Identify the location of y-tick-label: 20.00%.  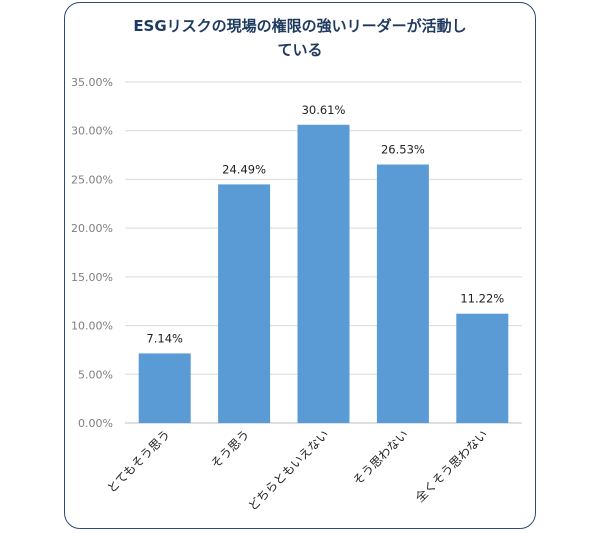
(92, 228).